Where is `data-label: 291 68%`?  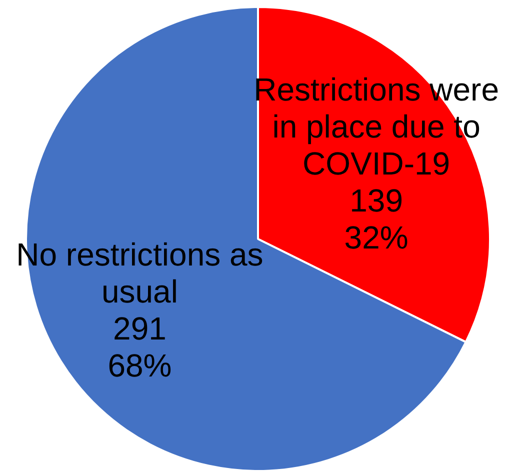 data-label: 291 68% is located at coordinates (140, 347).